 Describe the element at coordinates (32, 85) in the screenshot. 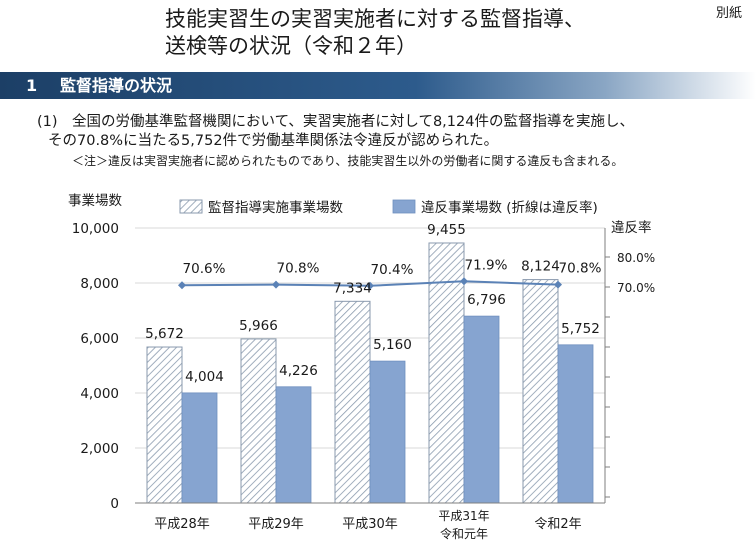

I see `section-number: 1` at that location.